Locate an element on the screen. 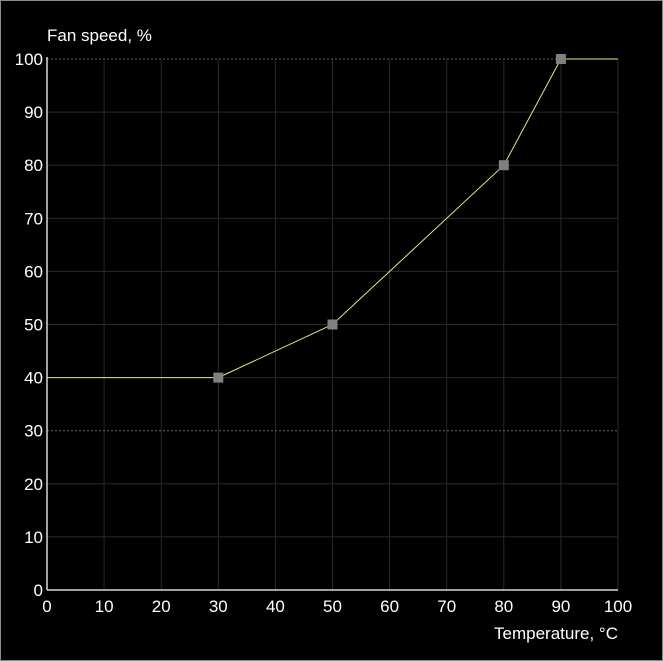 The height and width of the screenshot is (661, 663). x-tick-label-40: 40 is located at coordinates (275, 606).